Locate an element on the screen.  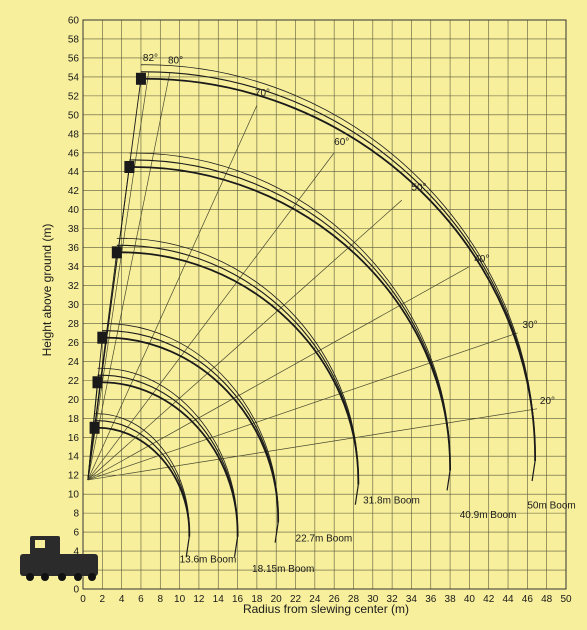
x-tick-label: 46 is located at coordinates (528, 599).